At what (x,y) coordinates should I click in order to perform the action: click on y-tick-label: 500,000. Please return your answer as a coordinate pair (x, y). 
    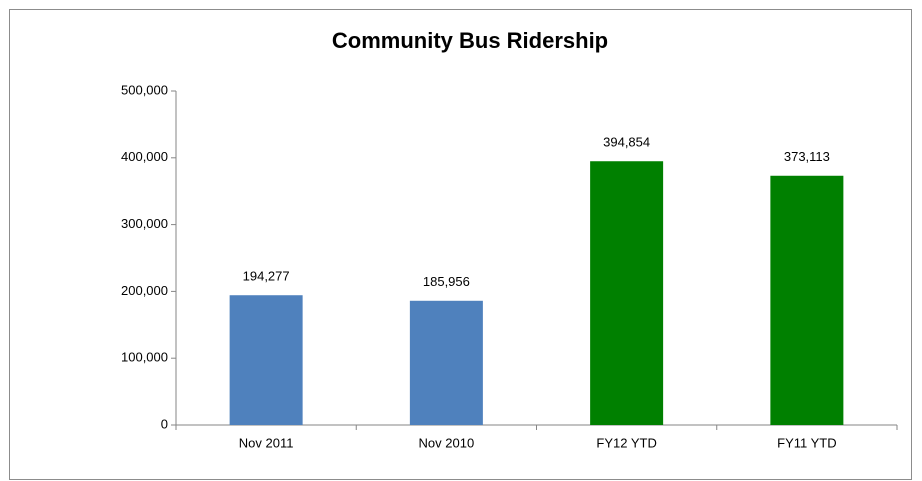
    Looking at the image, I should click on (144, 89).